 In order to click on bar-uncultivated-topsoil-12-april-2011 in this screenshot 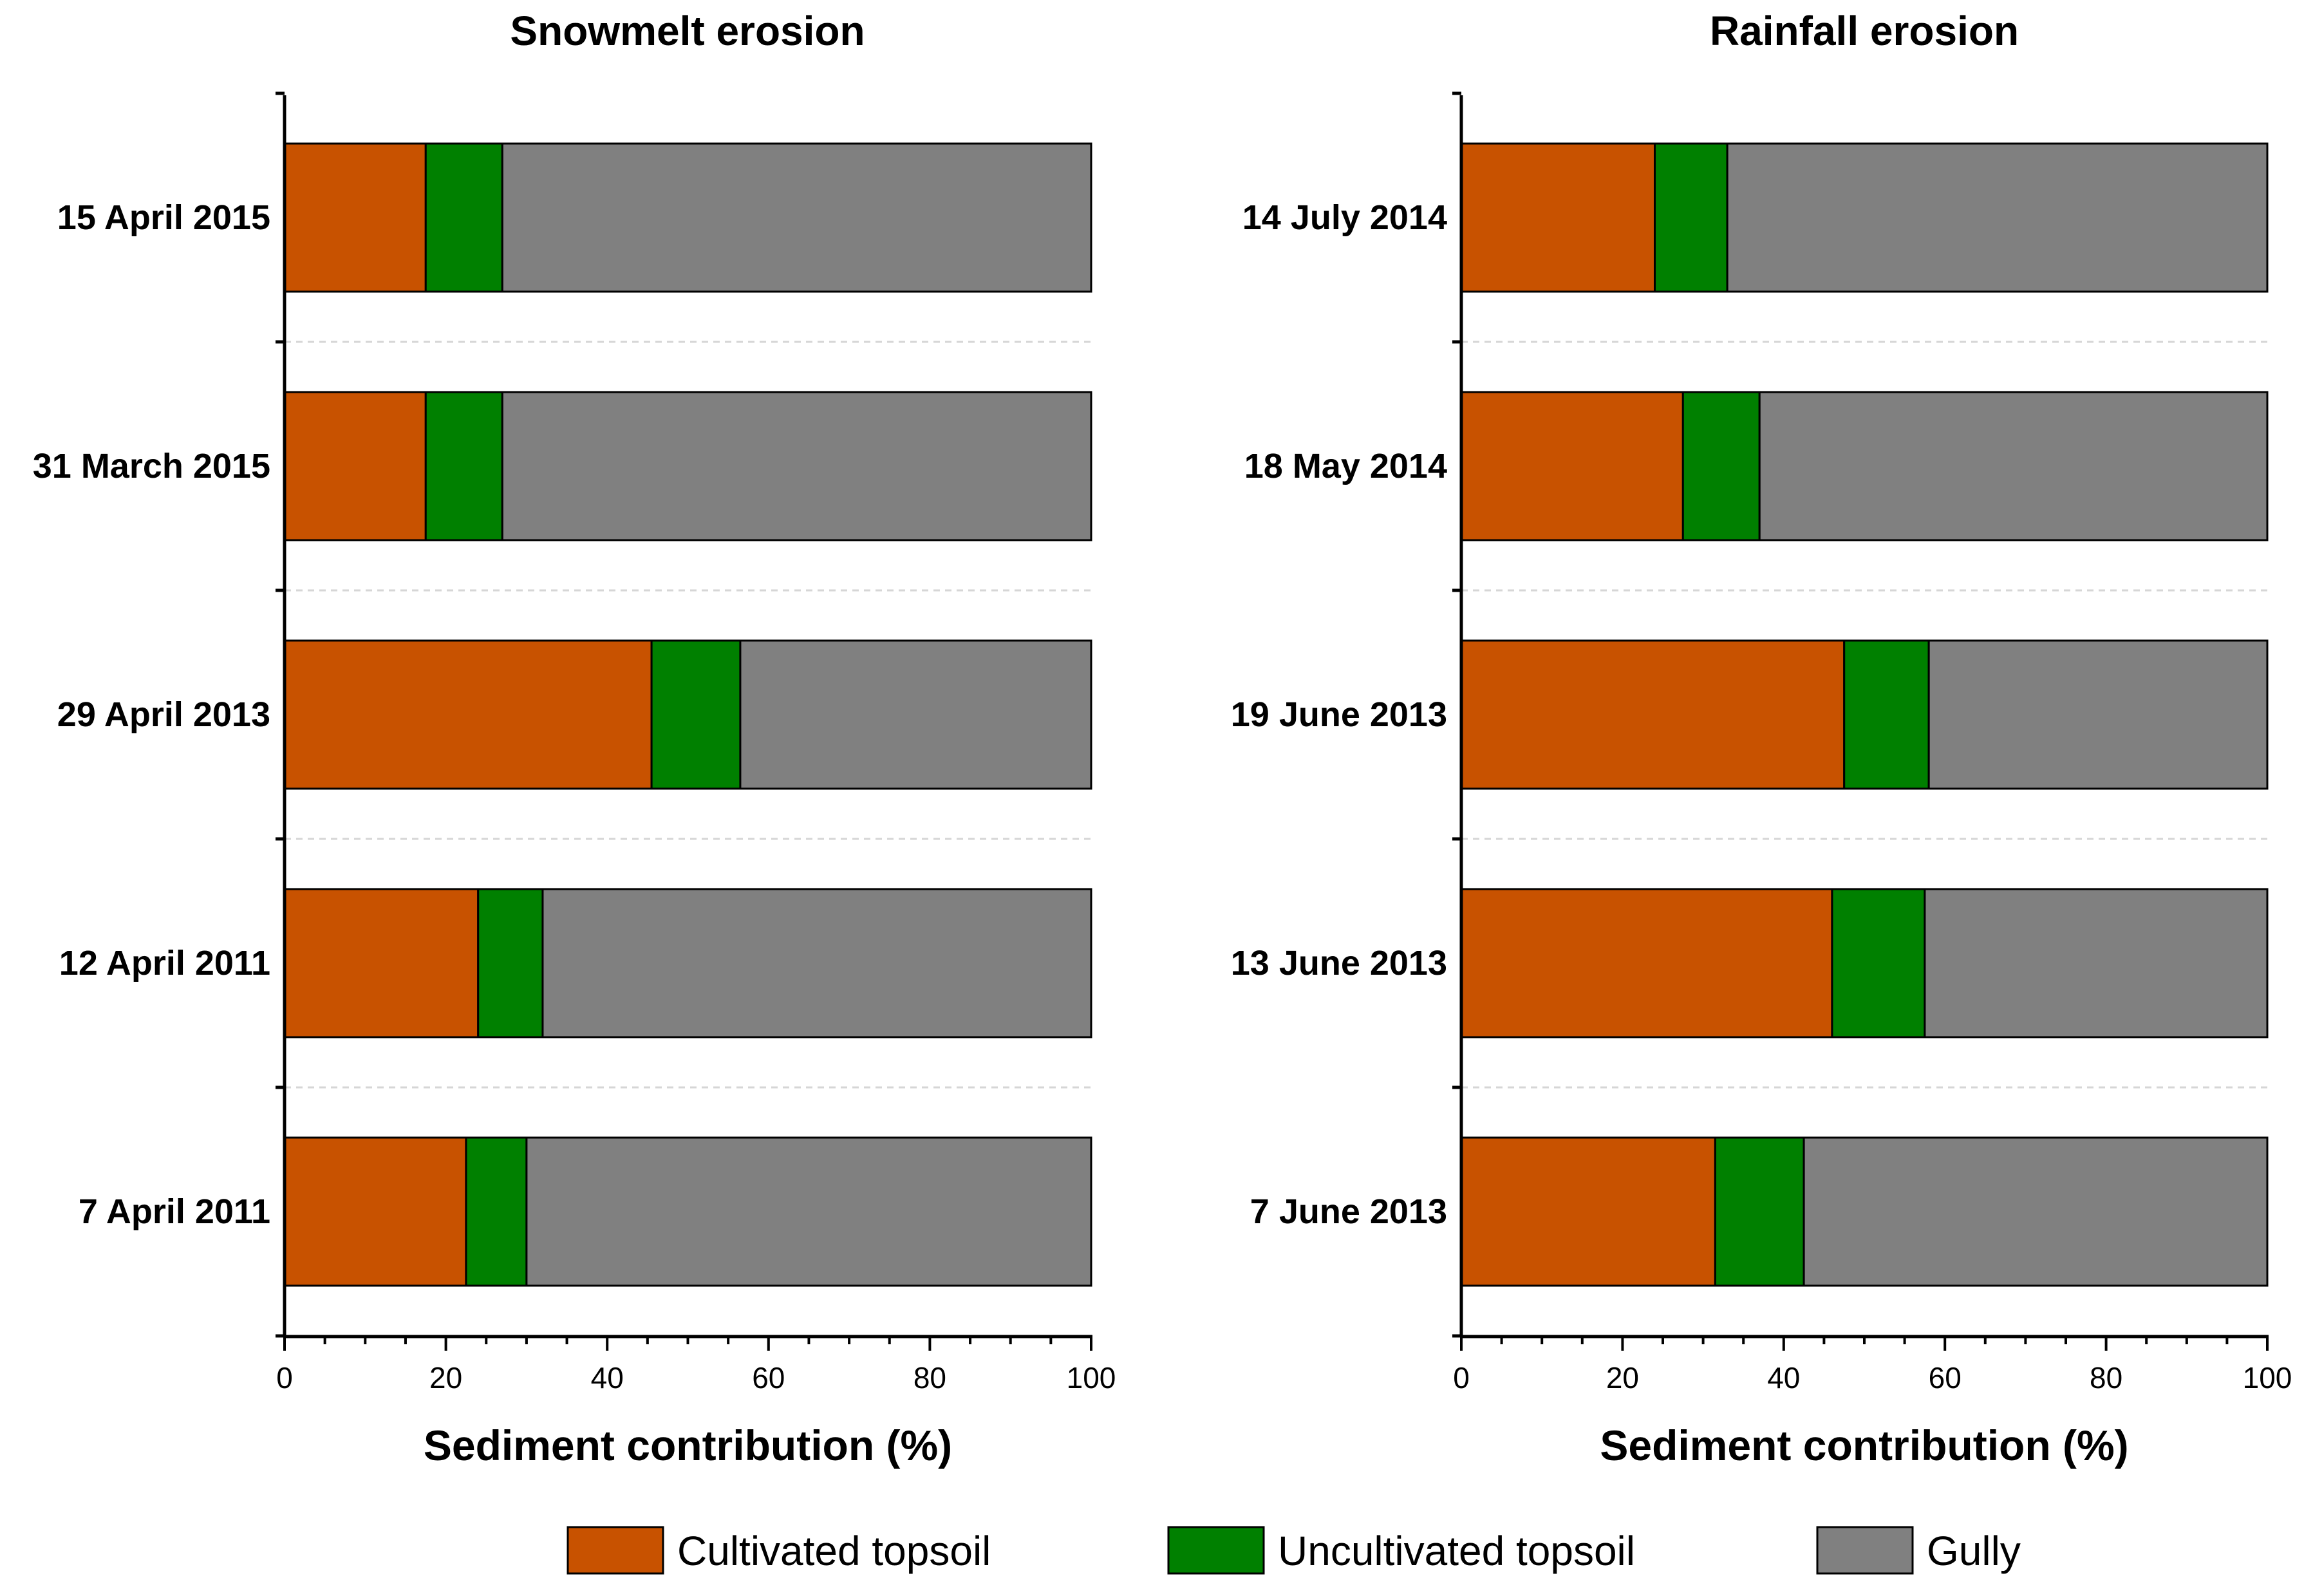, I will do `click(511, 963)`.